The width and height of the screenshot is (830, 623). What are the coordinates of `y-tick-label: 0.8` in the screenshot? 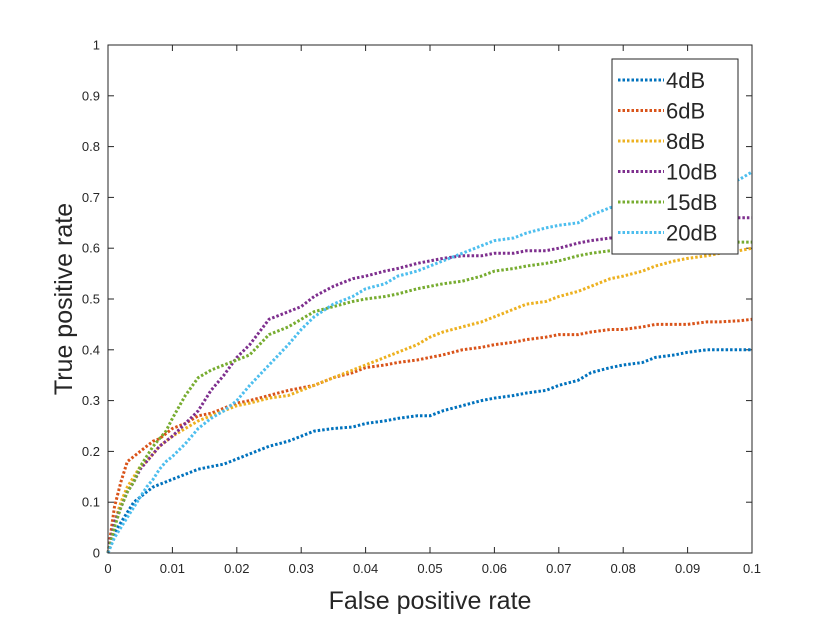 It's located at (91, 146).